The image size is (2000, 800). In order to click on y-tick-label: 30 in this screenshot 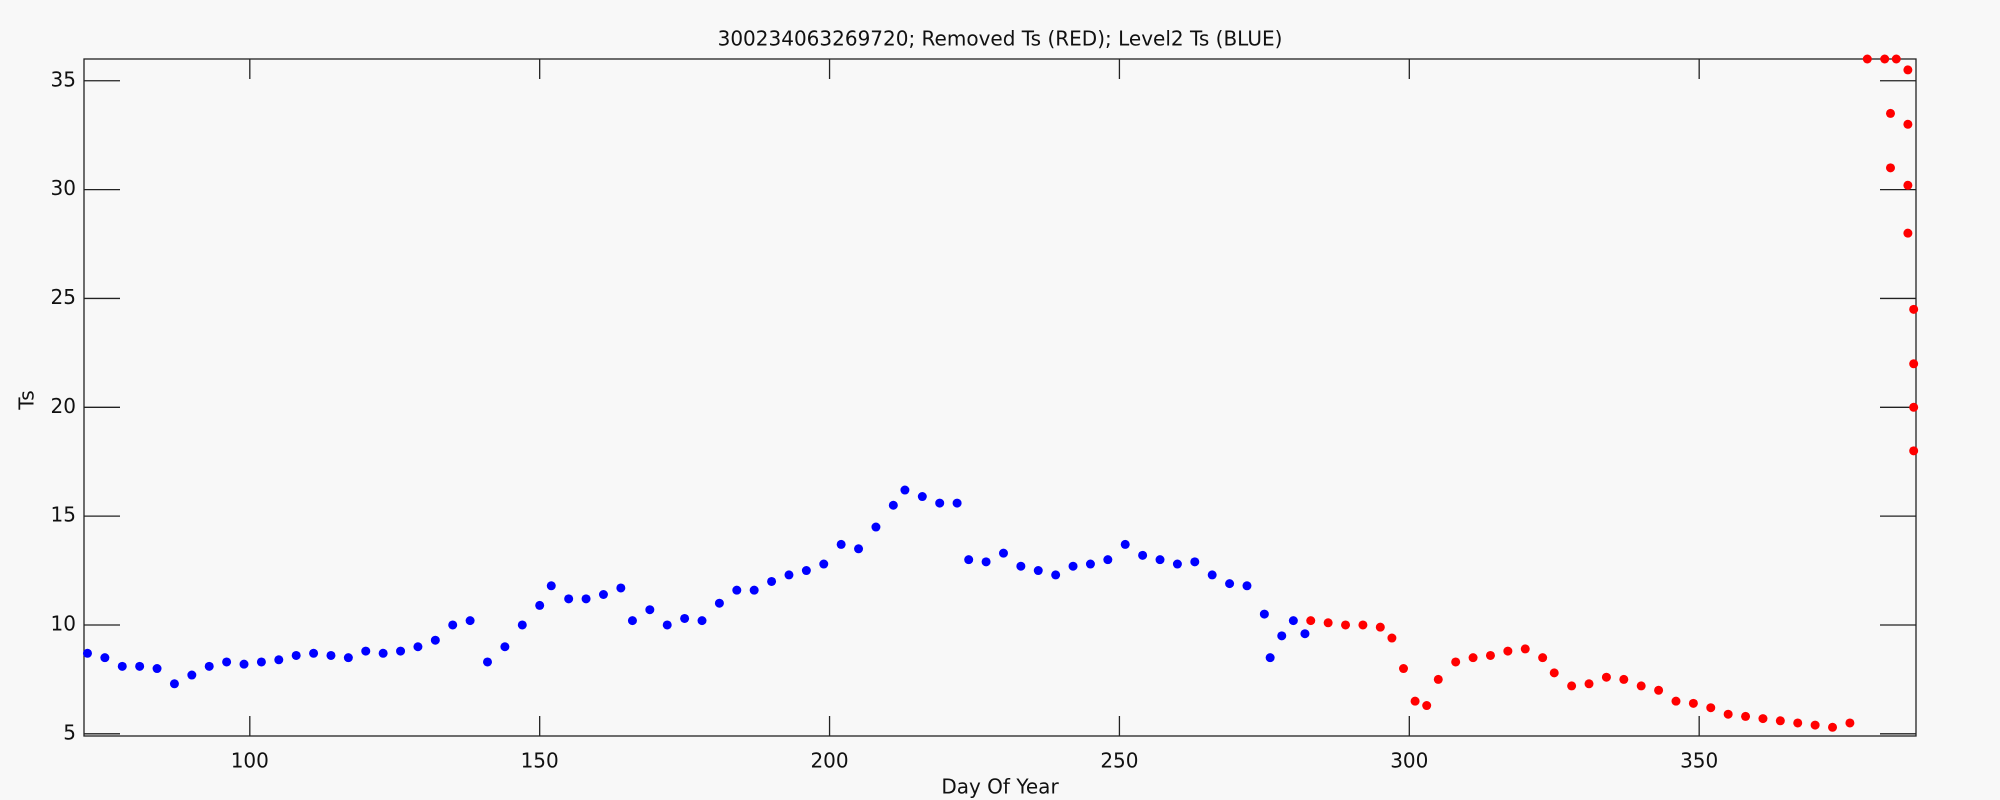, I will do `click(63, 188)`.